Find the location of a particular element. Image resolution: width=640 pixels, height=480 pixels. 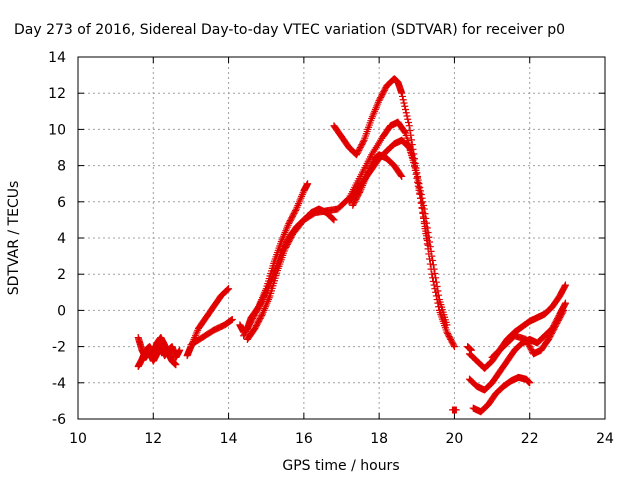

y-tick-label: 12 is located at coordinates (57, 94).